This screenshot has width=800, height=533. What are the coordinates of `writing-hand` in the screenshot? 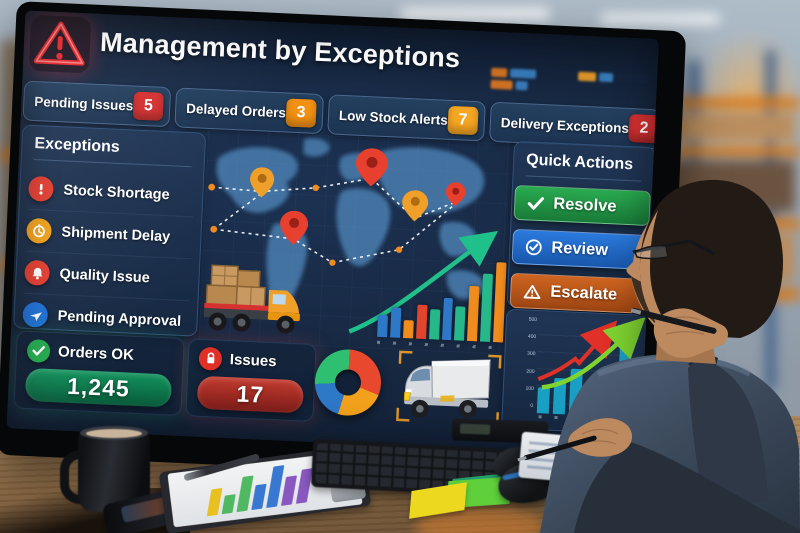 It's located at (600, 437).